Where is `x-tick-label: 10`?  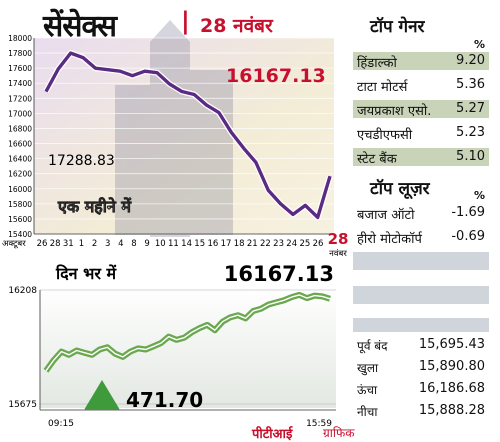 x-tick-label: 10 is located at coordinates (160, 244).